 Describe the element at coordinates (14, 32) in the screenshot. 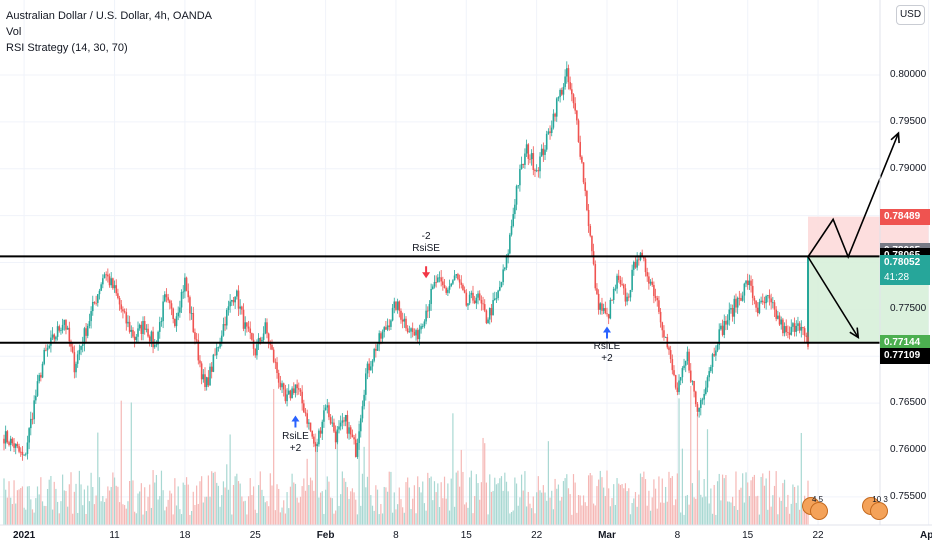

I see `volume-legend: Vol` at that location.